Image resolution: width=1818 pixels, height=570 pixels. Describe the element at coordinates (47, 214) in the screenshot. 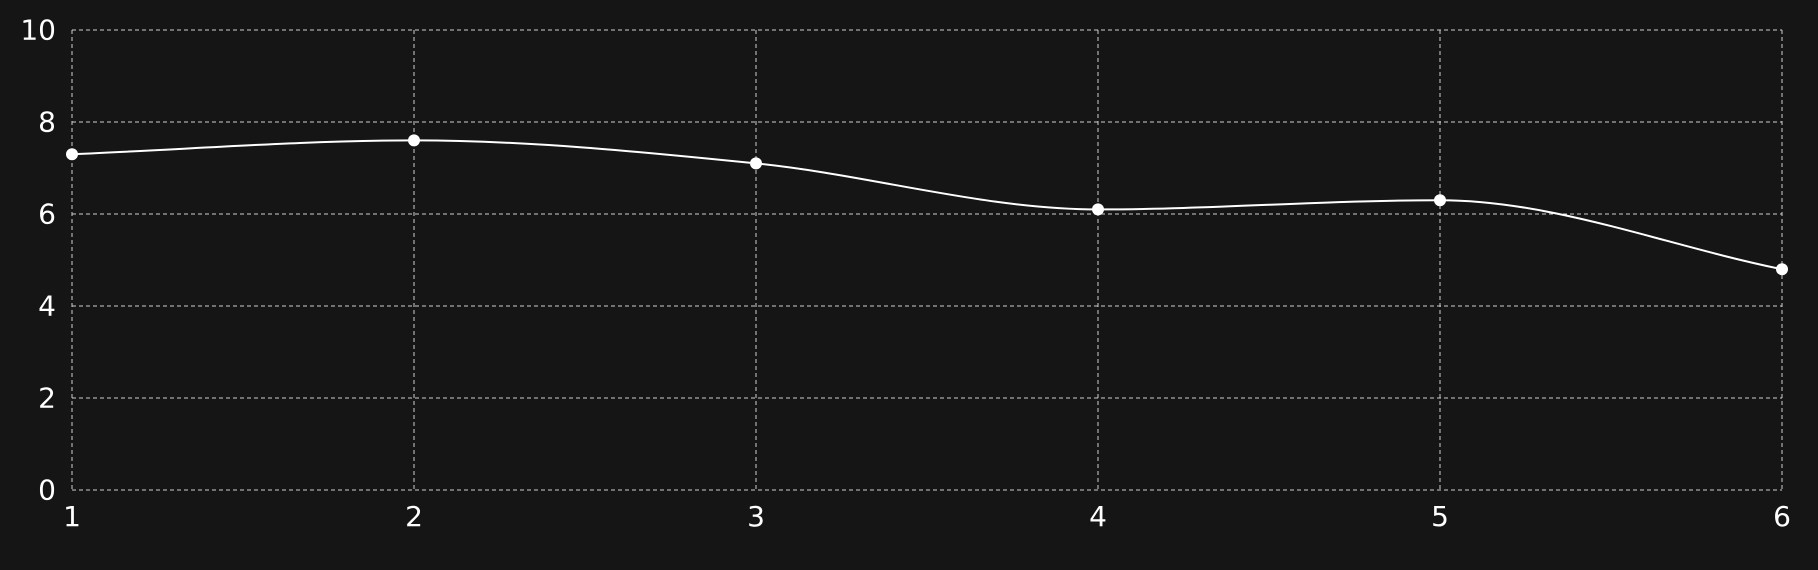

I see `y-tick-label-6: 6` at that location.